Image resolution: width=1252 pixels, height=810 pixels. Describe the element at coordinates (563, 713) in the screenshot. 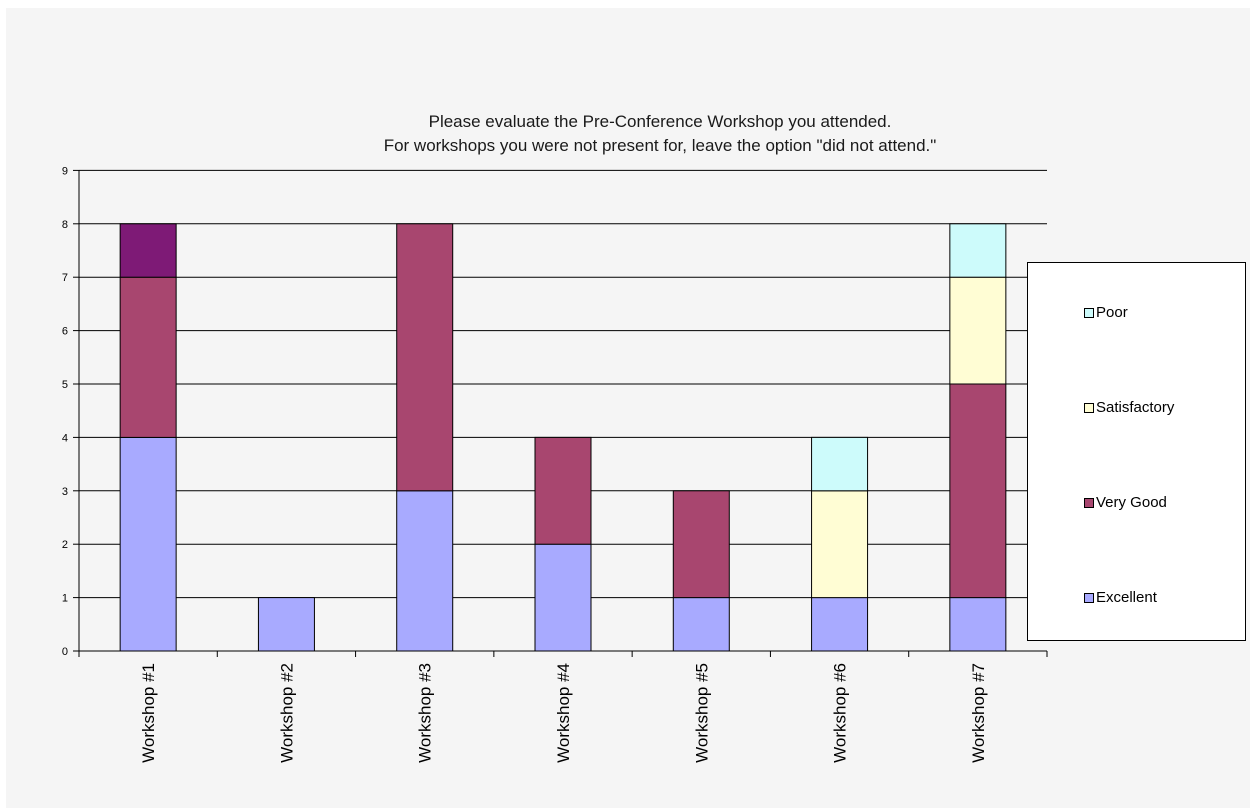

I see `x-tick-label: Workshop #4` at that location.